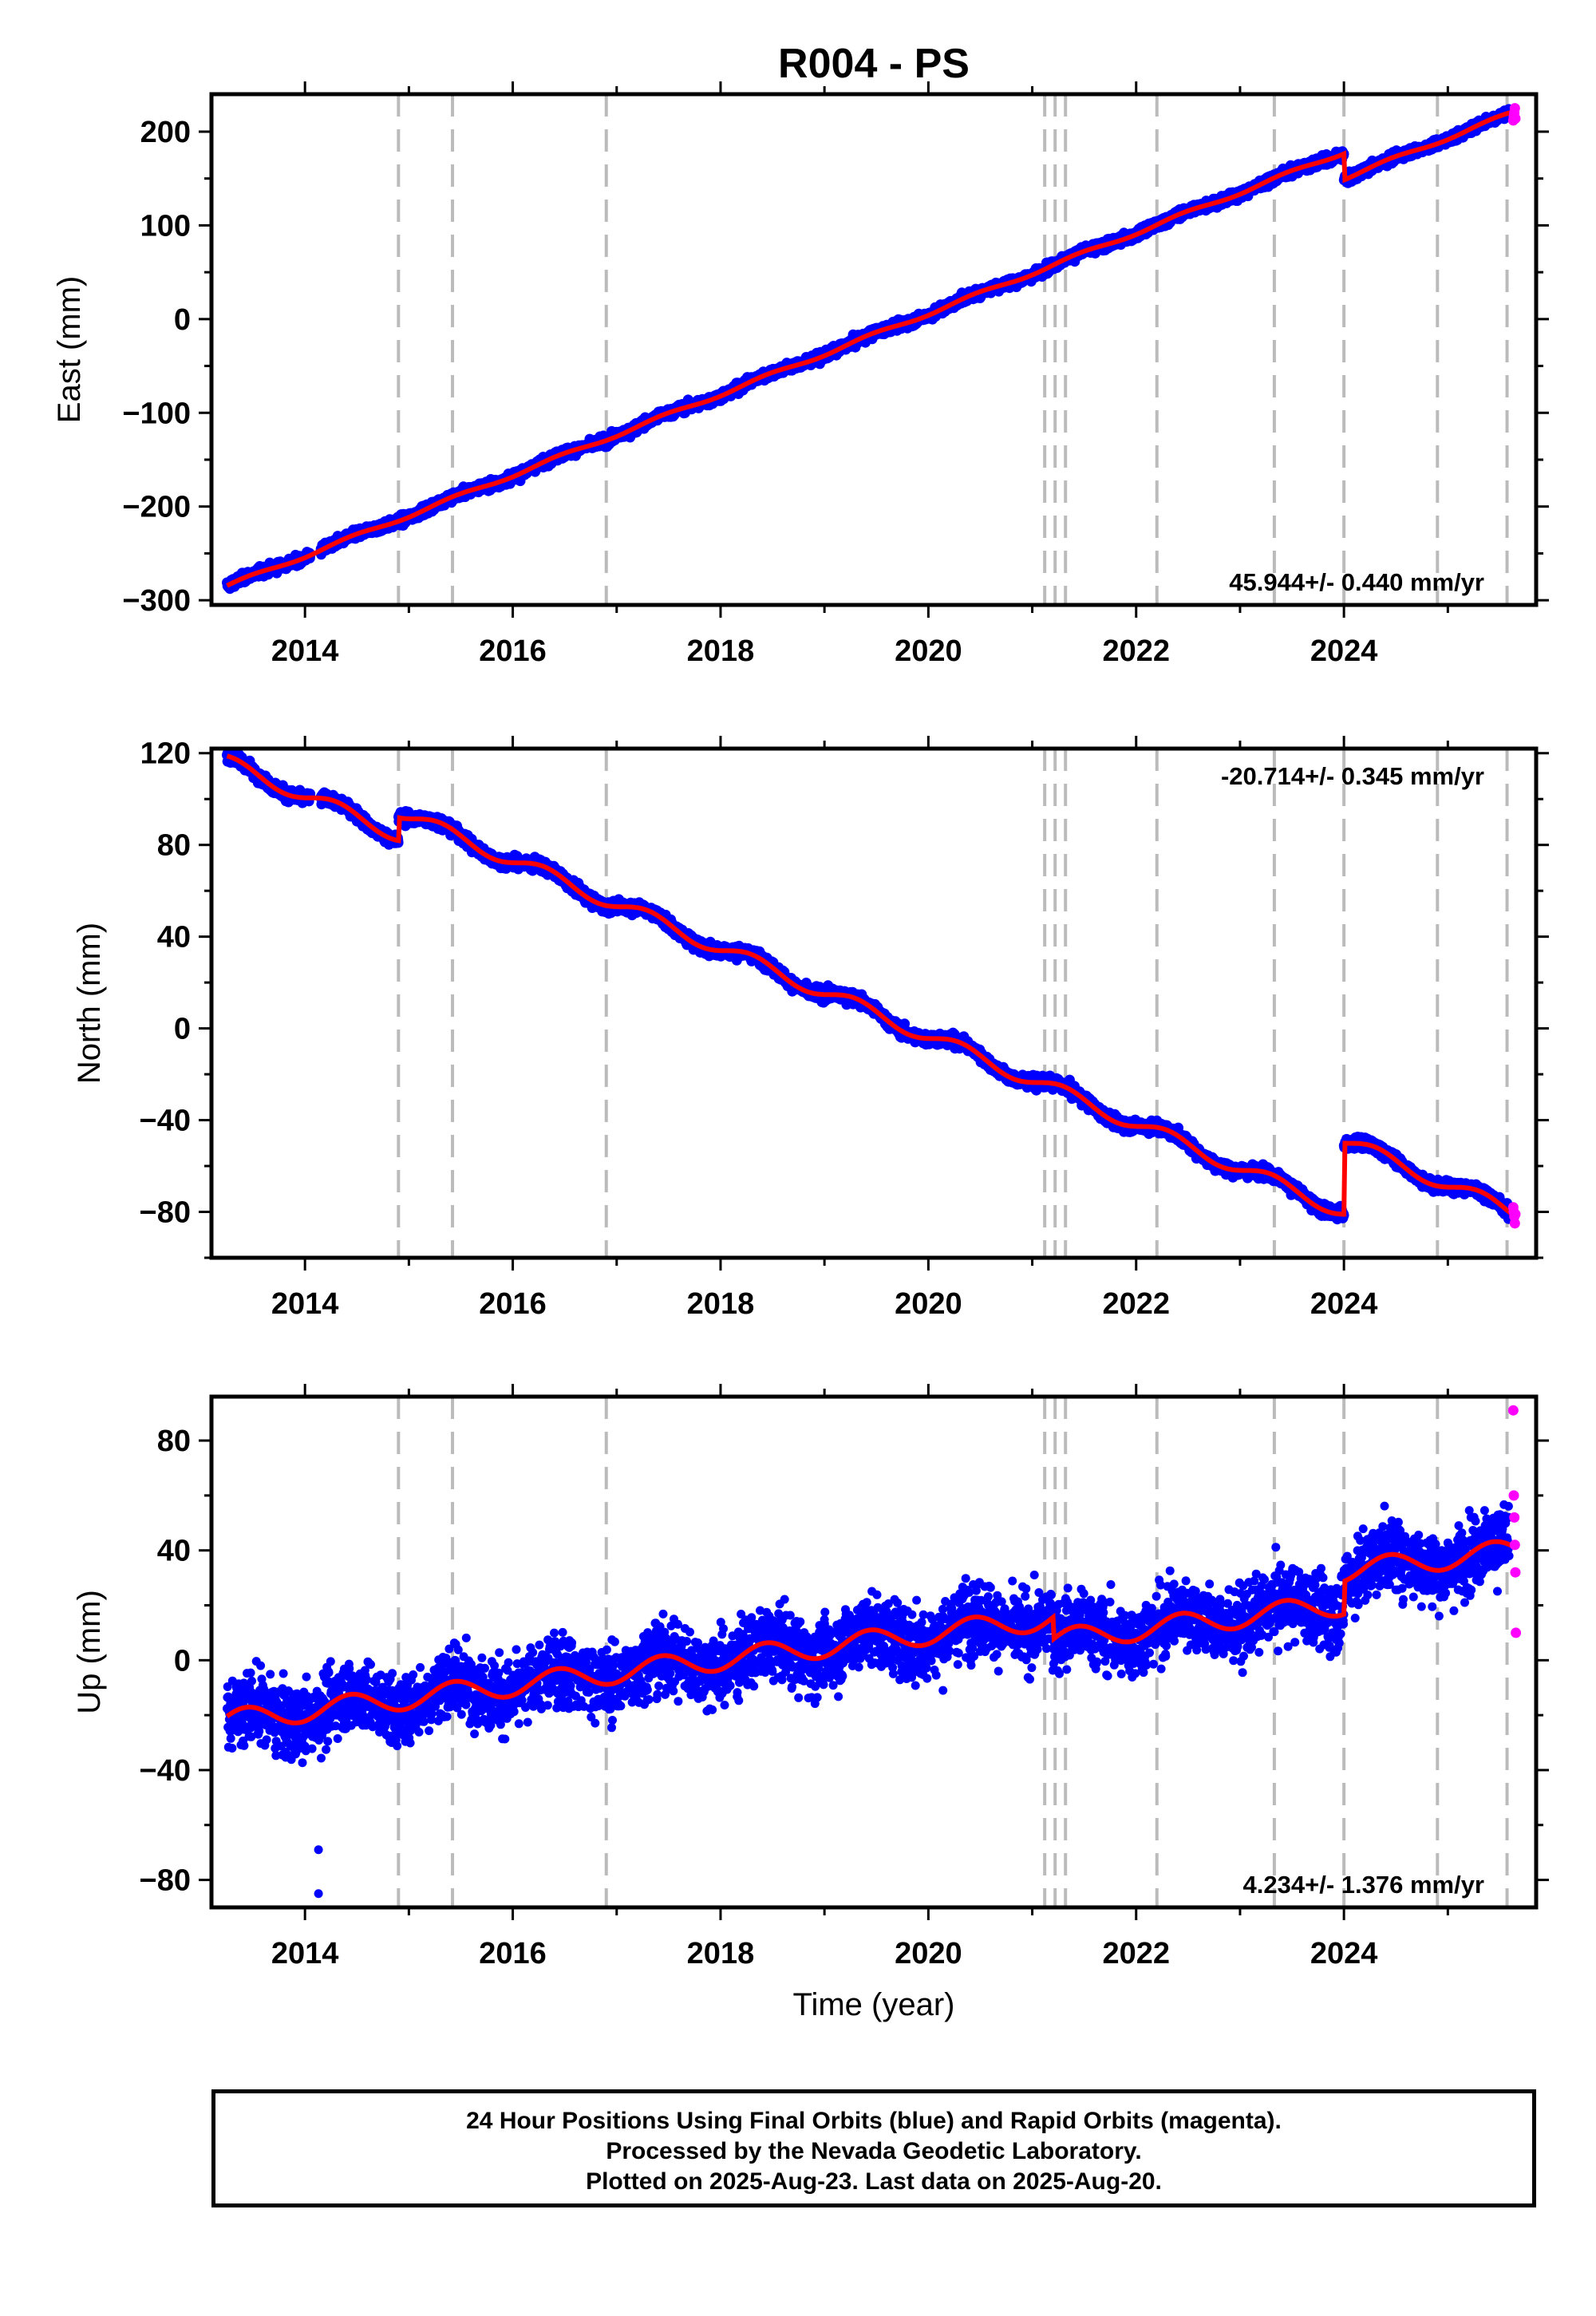  Describe the element at coordinates (305, 651) in the screenshot. I see `x-tick-label: 2014` at that location.